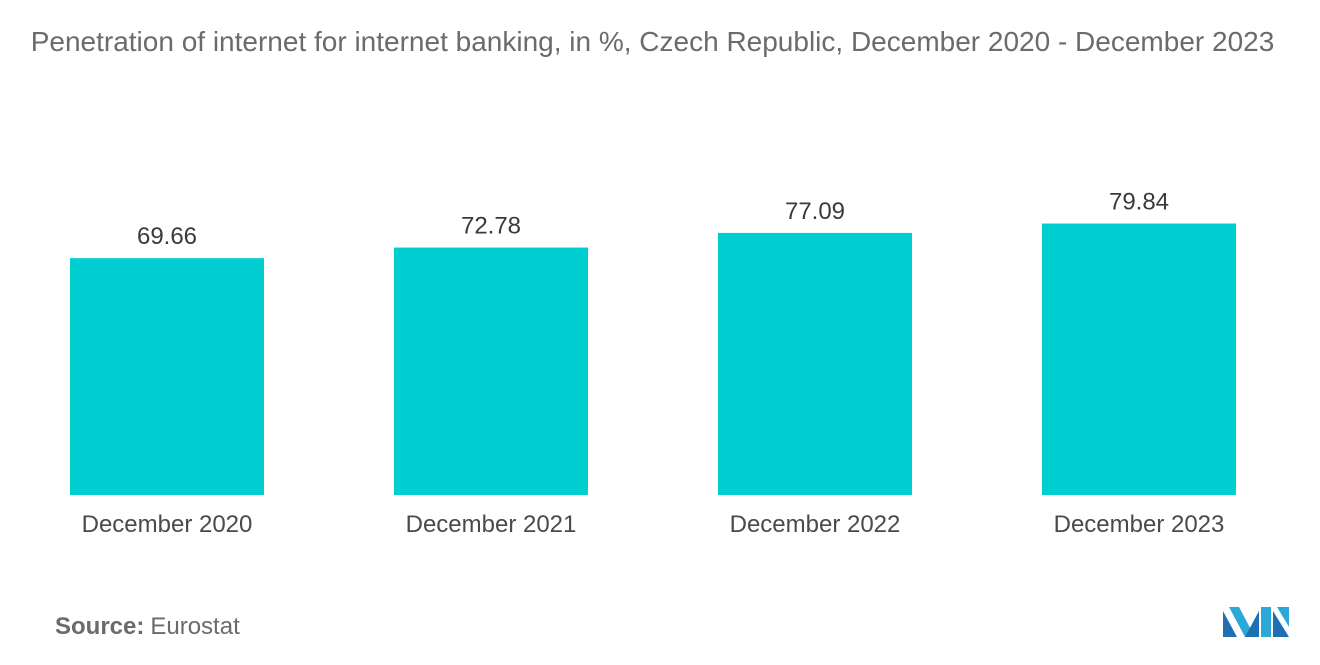  What do you see at coordinates (1139, 524) in the screenshot?
I see `x-tick-label: December 2023` at bounding box center [1139, 524].